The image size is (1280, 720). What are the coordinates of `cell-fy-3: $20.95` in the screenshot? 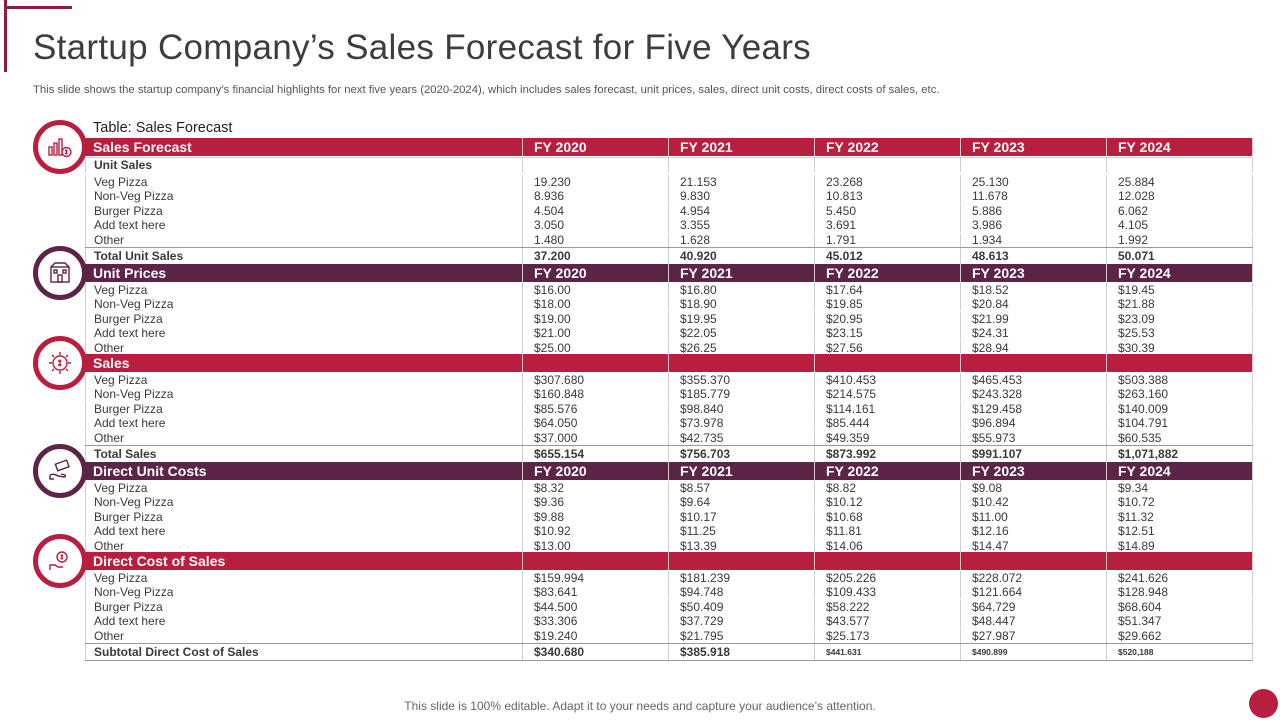 It's located at (888, 318).